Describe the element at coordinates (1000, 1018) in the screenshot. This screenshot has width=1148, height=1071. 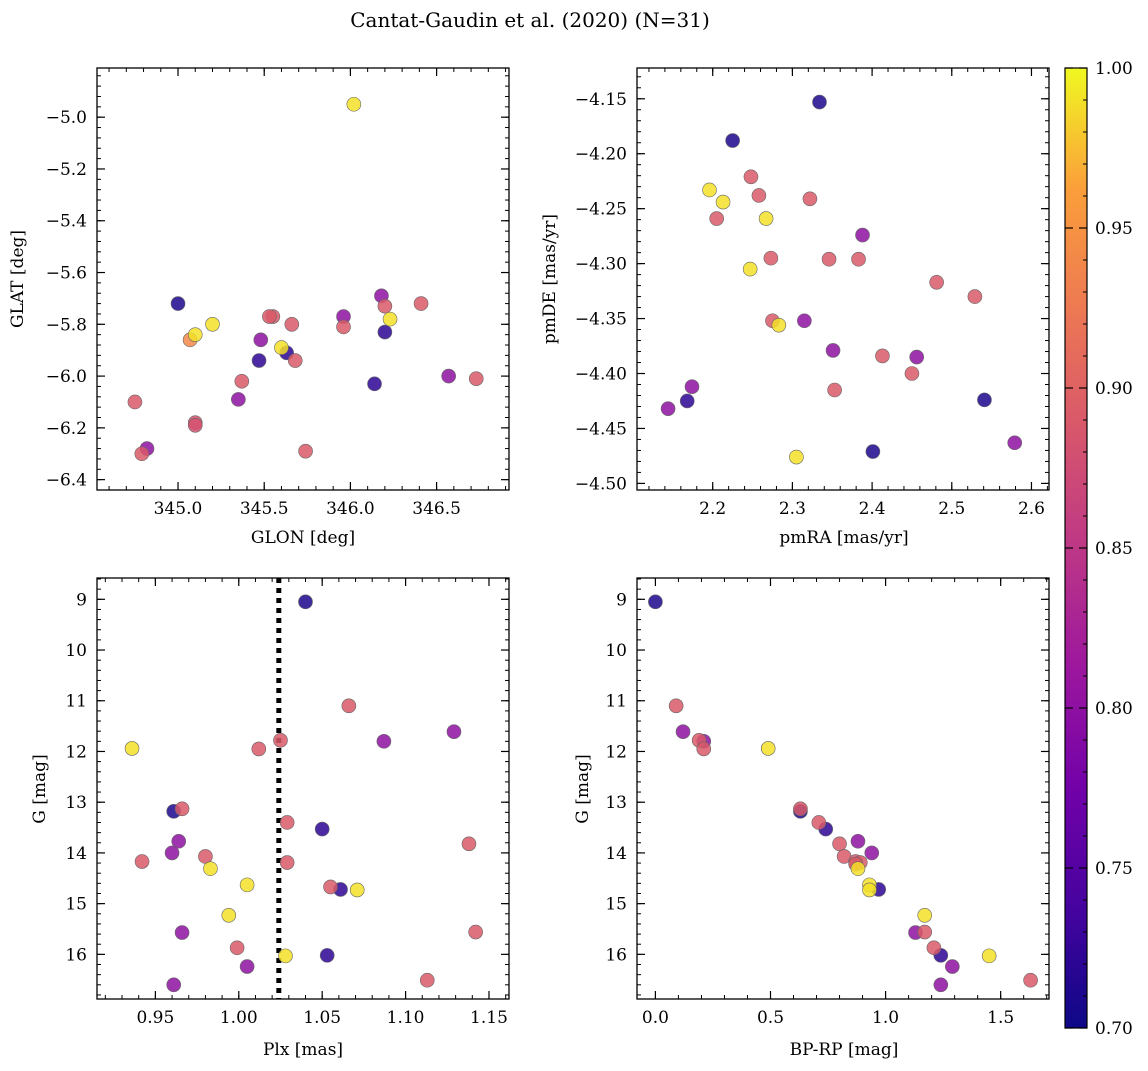
I see `x-tick-label: 1.5` at that location.